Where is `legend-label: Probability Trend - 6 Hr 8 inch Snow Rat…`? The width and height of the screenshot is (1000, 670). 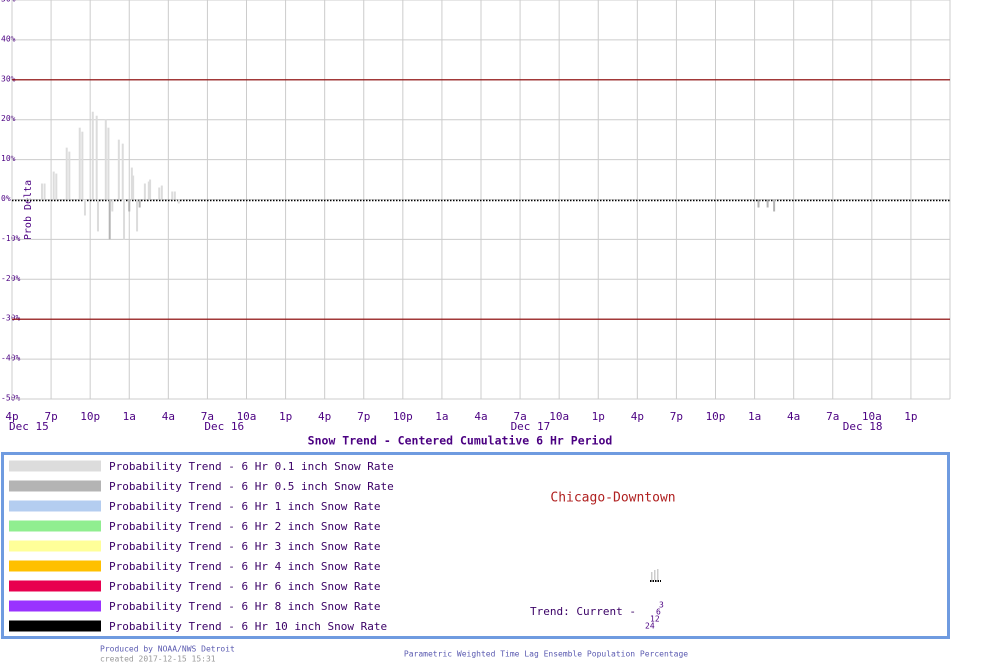
legend-label: Probability Trend - 6 Hr 8 inch Snow Rat… is located at coordinates (245, 606).